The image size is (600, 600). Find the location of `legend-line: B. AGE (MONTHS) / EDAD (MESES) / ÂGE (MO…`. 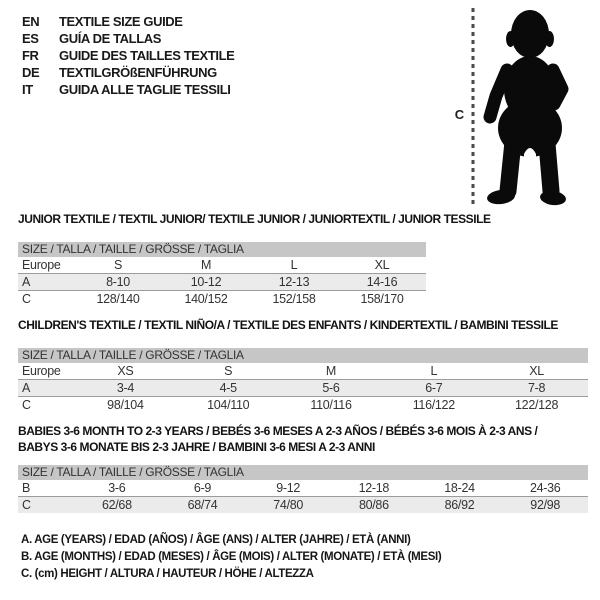

legend-line: B. AGE (MONTHS) / EDAD (MESES) / ÂGE (MO… is located at coordinates (231, 557).